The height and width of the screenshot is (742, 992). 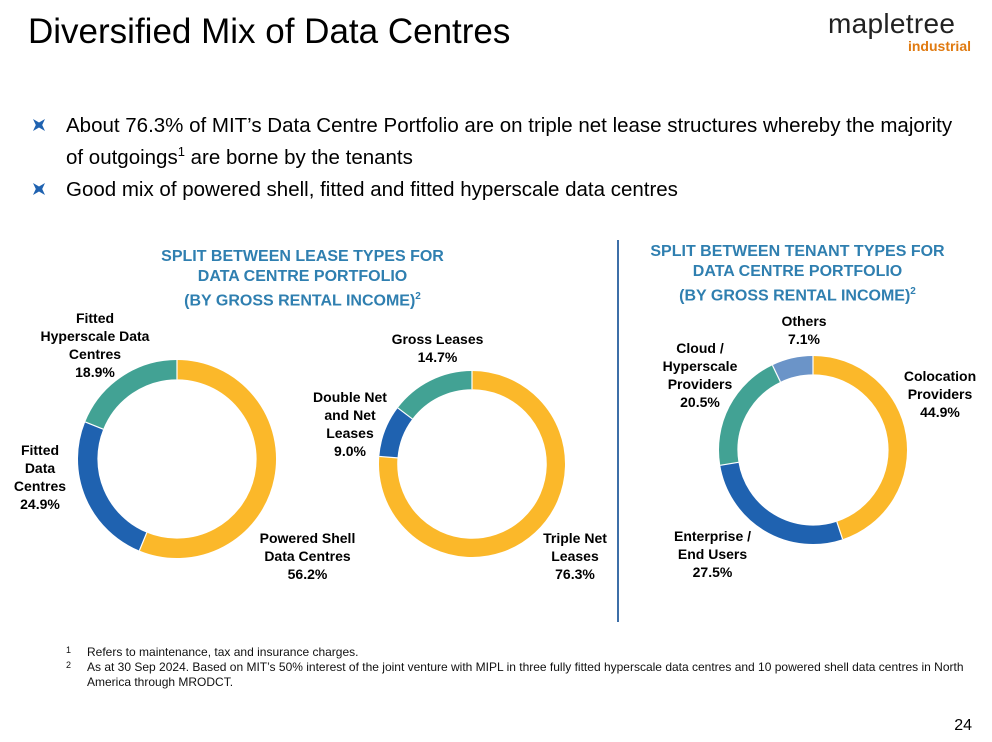 What do you see at coordinates (207, 459) in the screenshot?
I see `donut-slice-powered-shell-data-centres` at bounding box center [207, 459].